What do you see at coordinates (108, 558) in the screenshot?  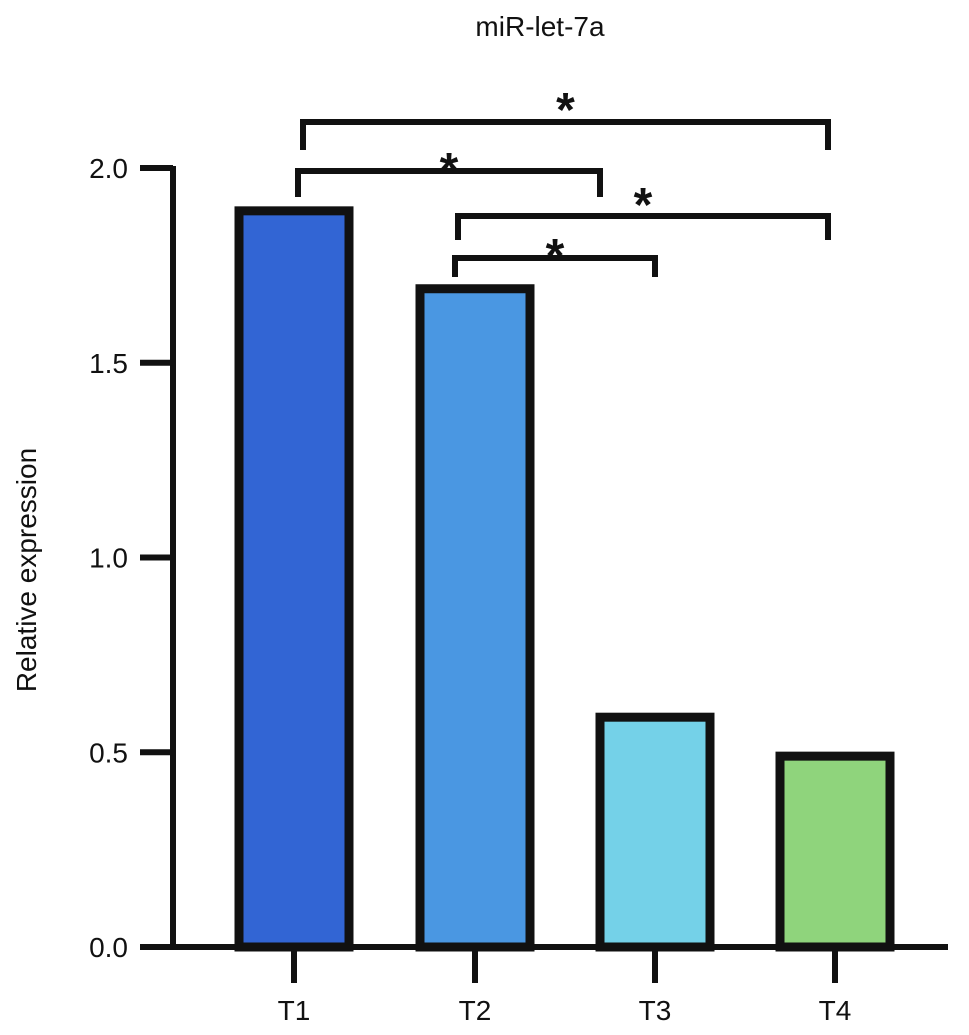 I see `y-tick-label: 1.0` at bounding box center [108, 558].